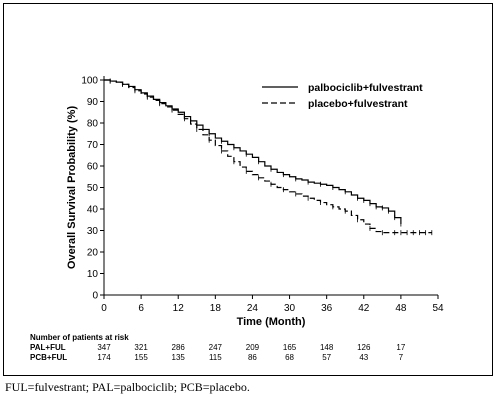 The image size is (497, 400). What do you see at coordinates (364, 308) in the screenshot?
I see `x-tick-label: 42` at bounding box center [364, 308].